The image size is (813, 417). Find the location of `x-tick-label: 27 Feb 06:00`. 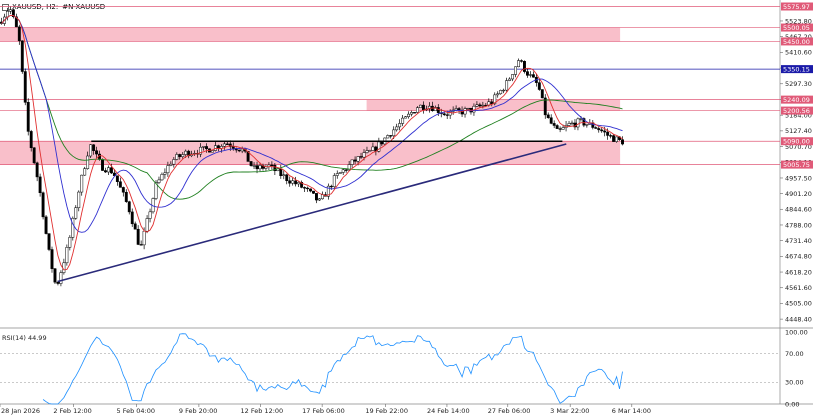

x-tick-label: 27 Feb 06:00 is located at coordinates (509, 411).